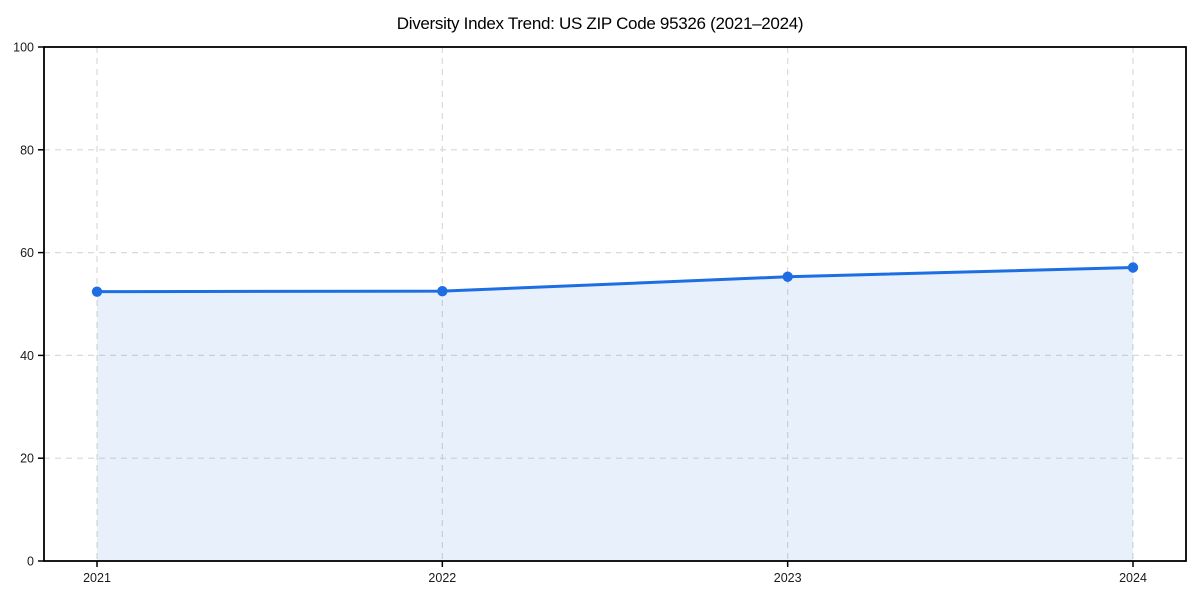  Describe the element at coordinates (23, 48) in the screenshot. I see `y-tick-label: 100` at that location.